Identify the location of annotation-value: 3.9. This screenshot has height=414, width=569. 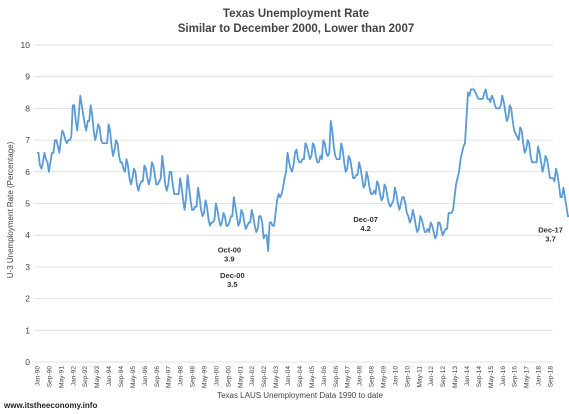
(229, 258).